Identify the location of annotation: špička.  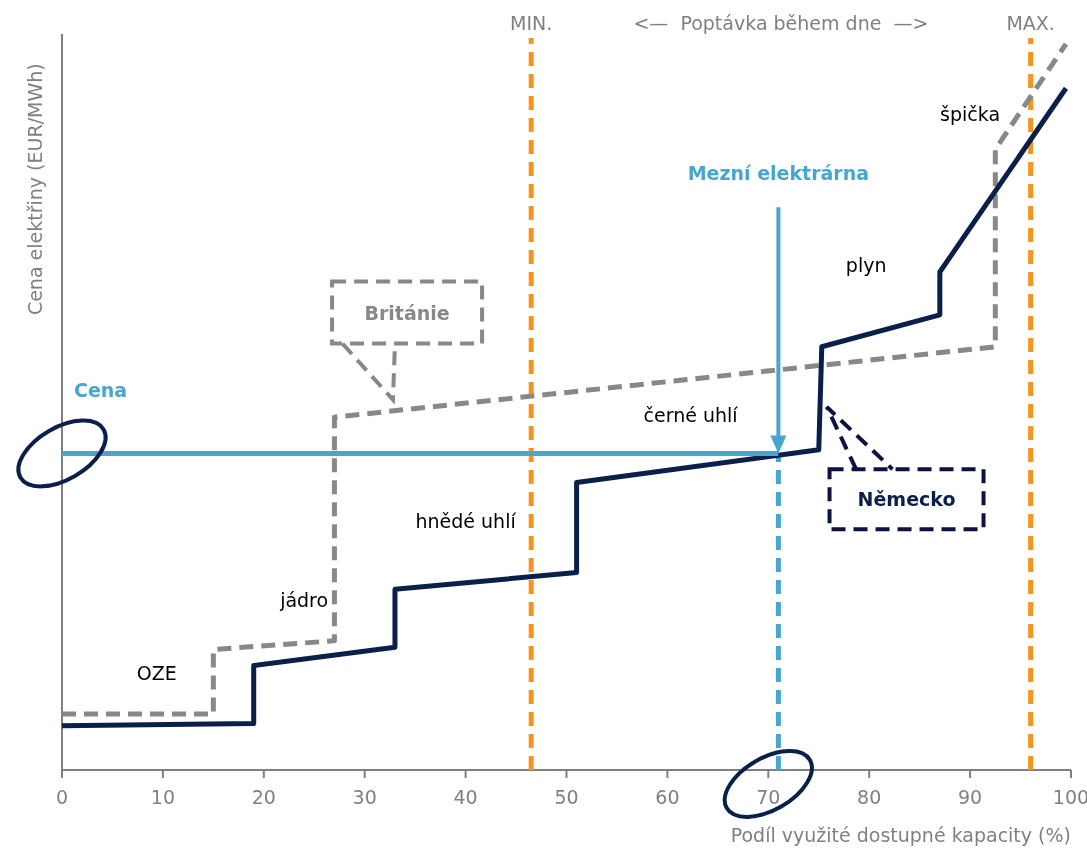
(970, 113).